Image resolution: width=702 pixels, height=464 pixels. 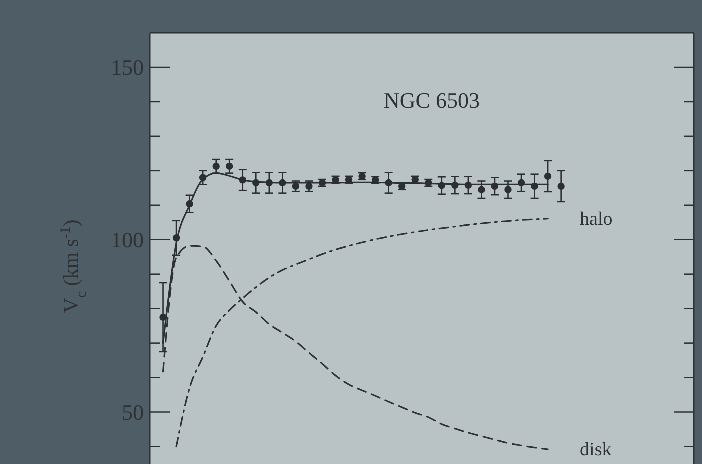 I want to click on series-label: disk, so click(x=596, y=450).